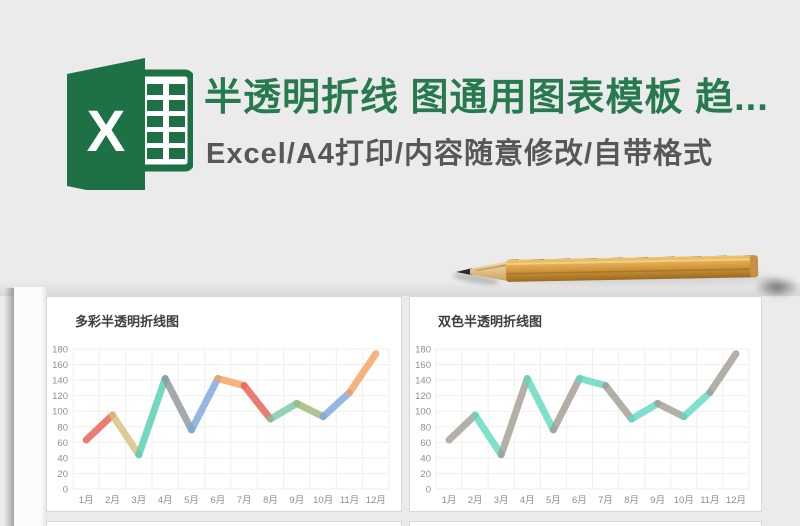 The height and width of the screenshot is (526, 800). I want to click on chart-title: 双色半透明折线图, so click(490, 321).